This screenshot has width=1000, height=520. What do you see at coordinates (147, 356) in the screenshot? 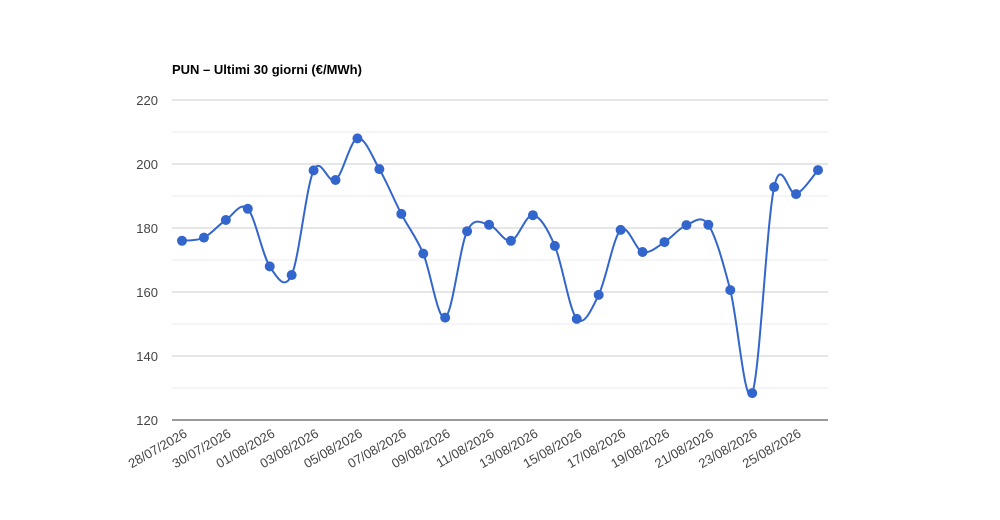
I see `y-tick-label: 140` at bounding box center [147, 356].